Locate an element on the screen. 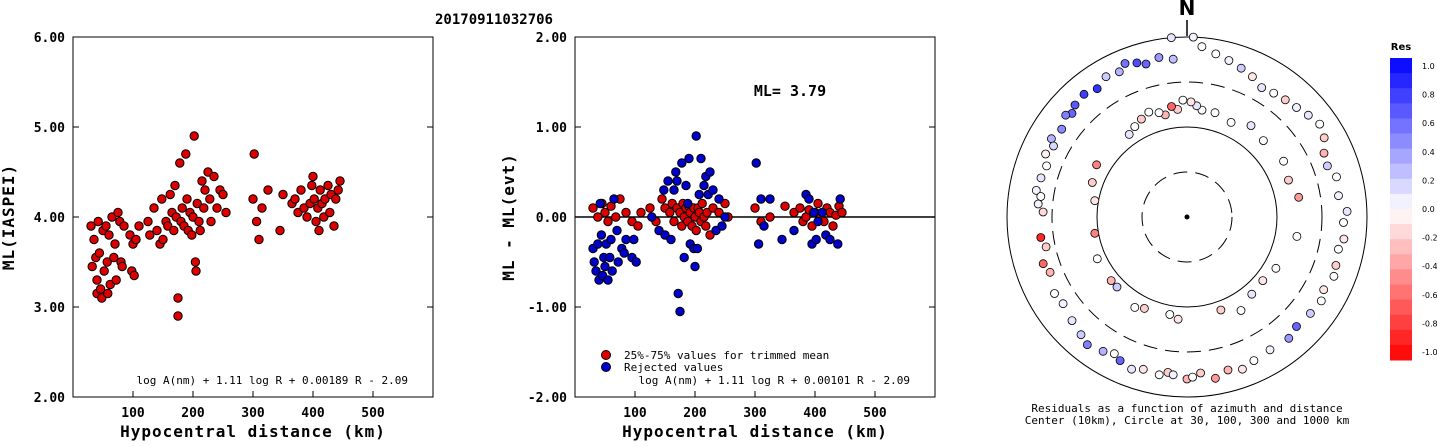 Image resolution: width=1437 pixels, height=446 pixels. legend-label-rejected: Rejected values is located at coordinates (673, 367).